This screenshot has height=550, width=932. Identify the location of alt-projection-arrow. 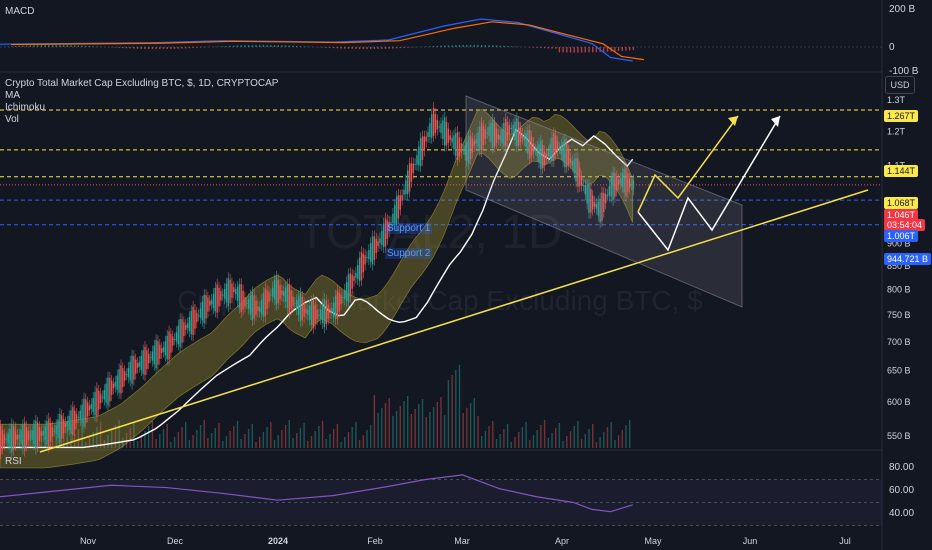
(709, 183).